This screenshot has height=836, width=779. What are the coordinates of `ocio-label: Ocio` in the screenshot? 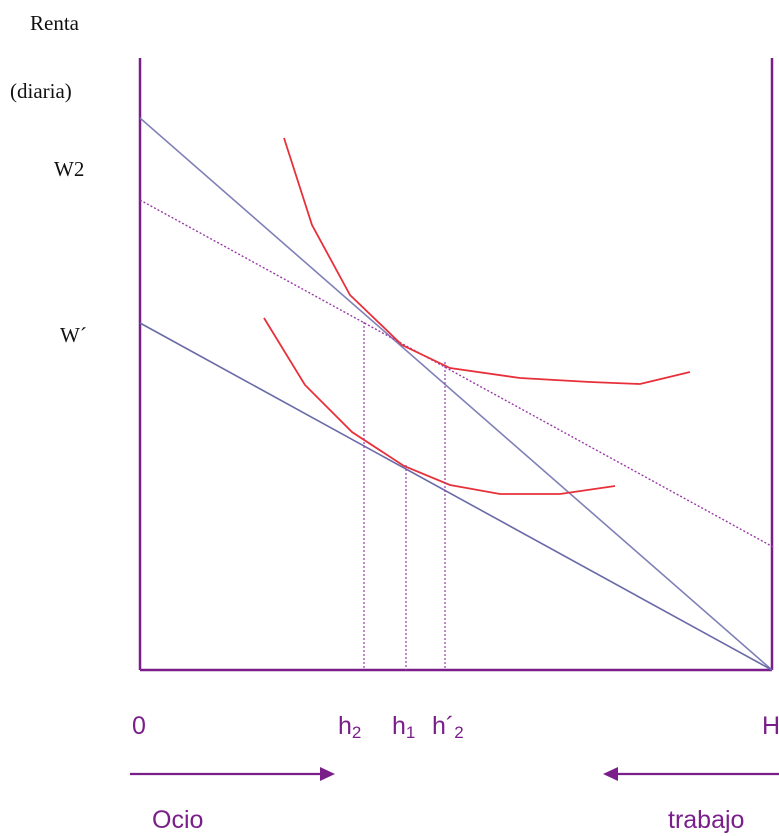 It's located at (177, 820).